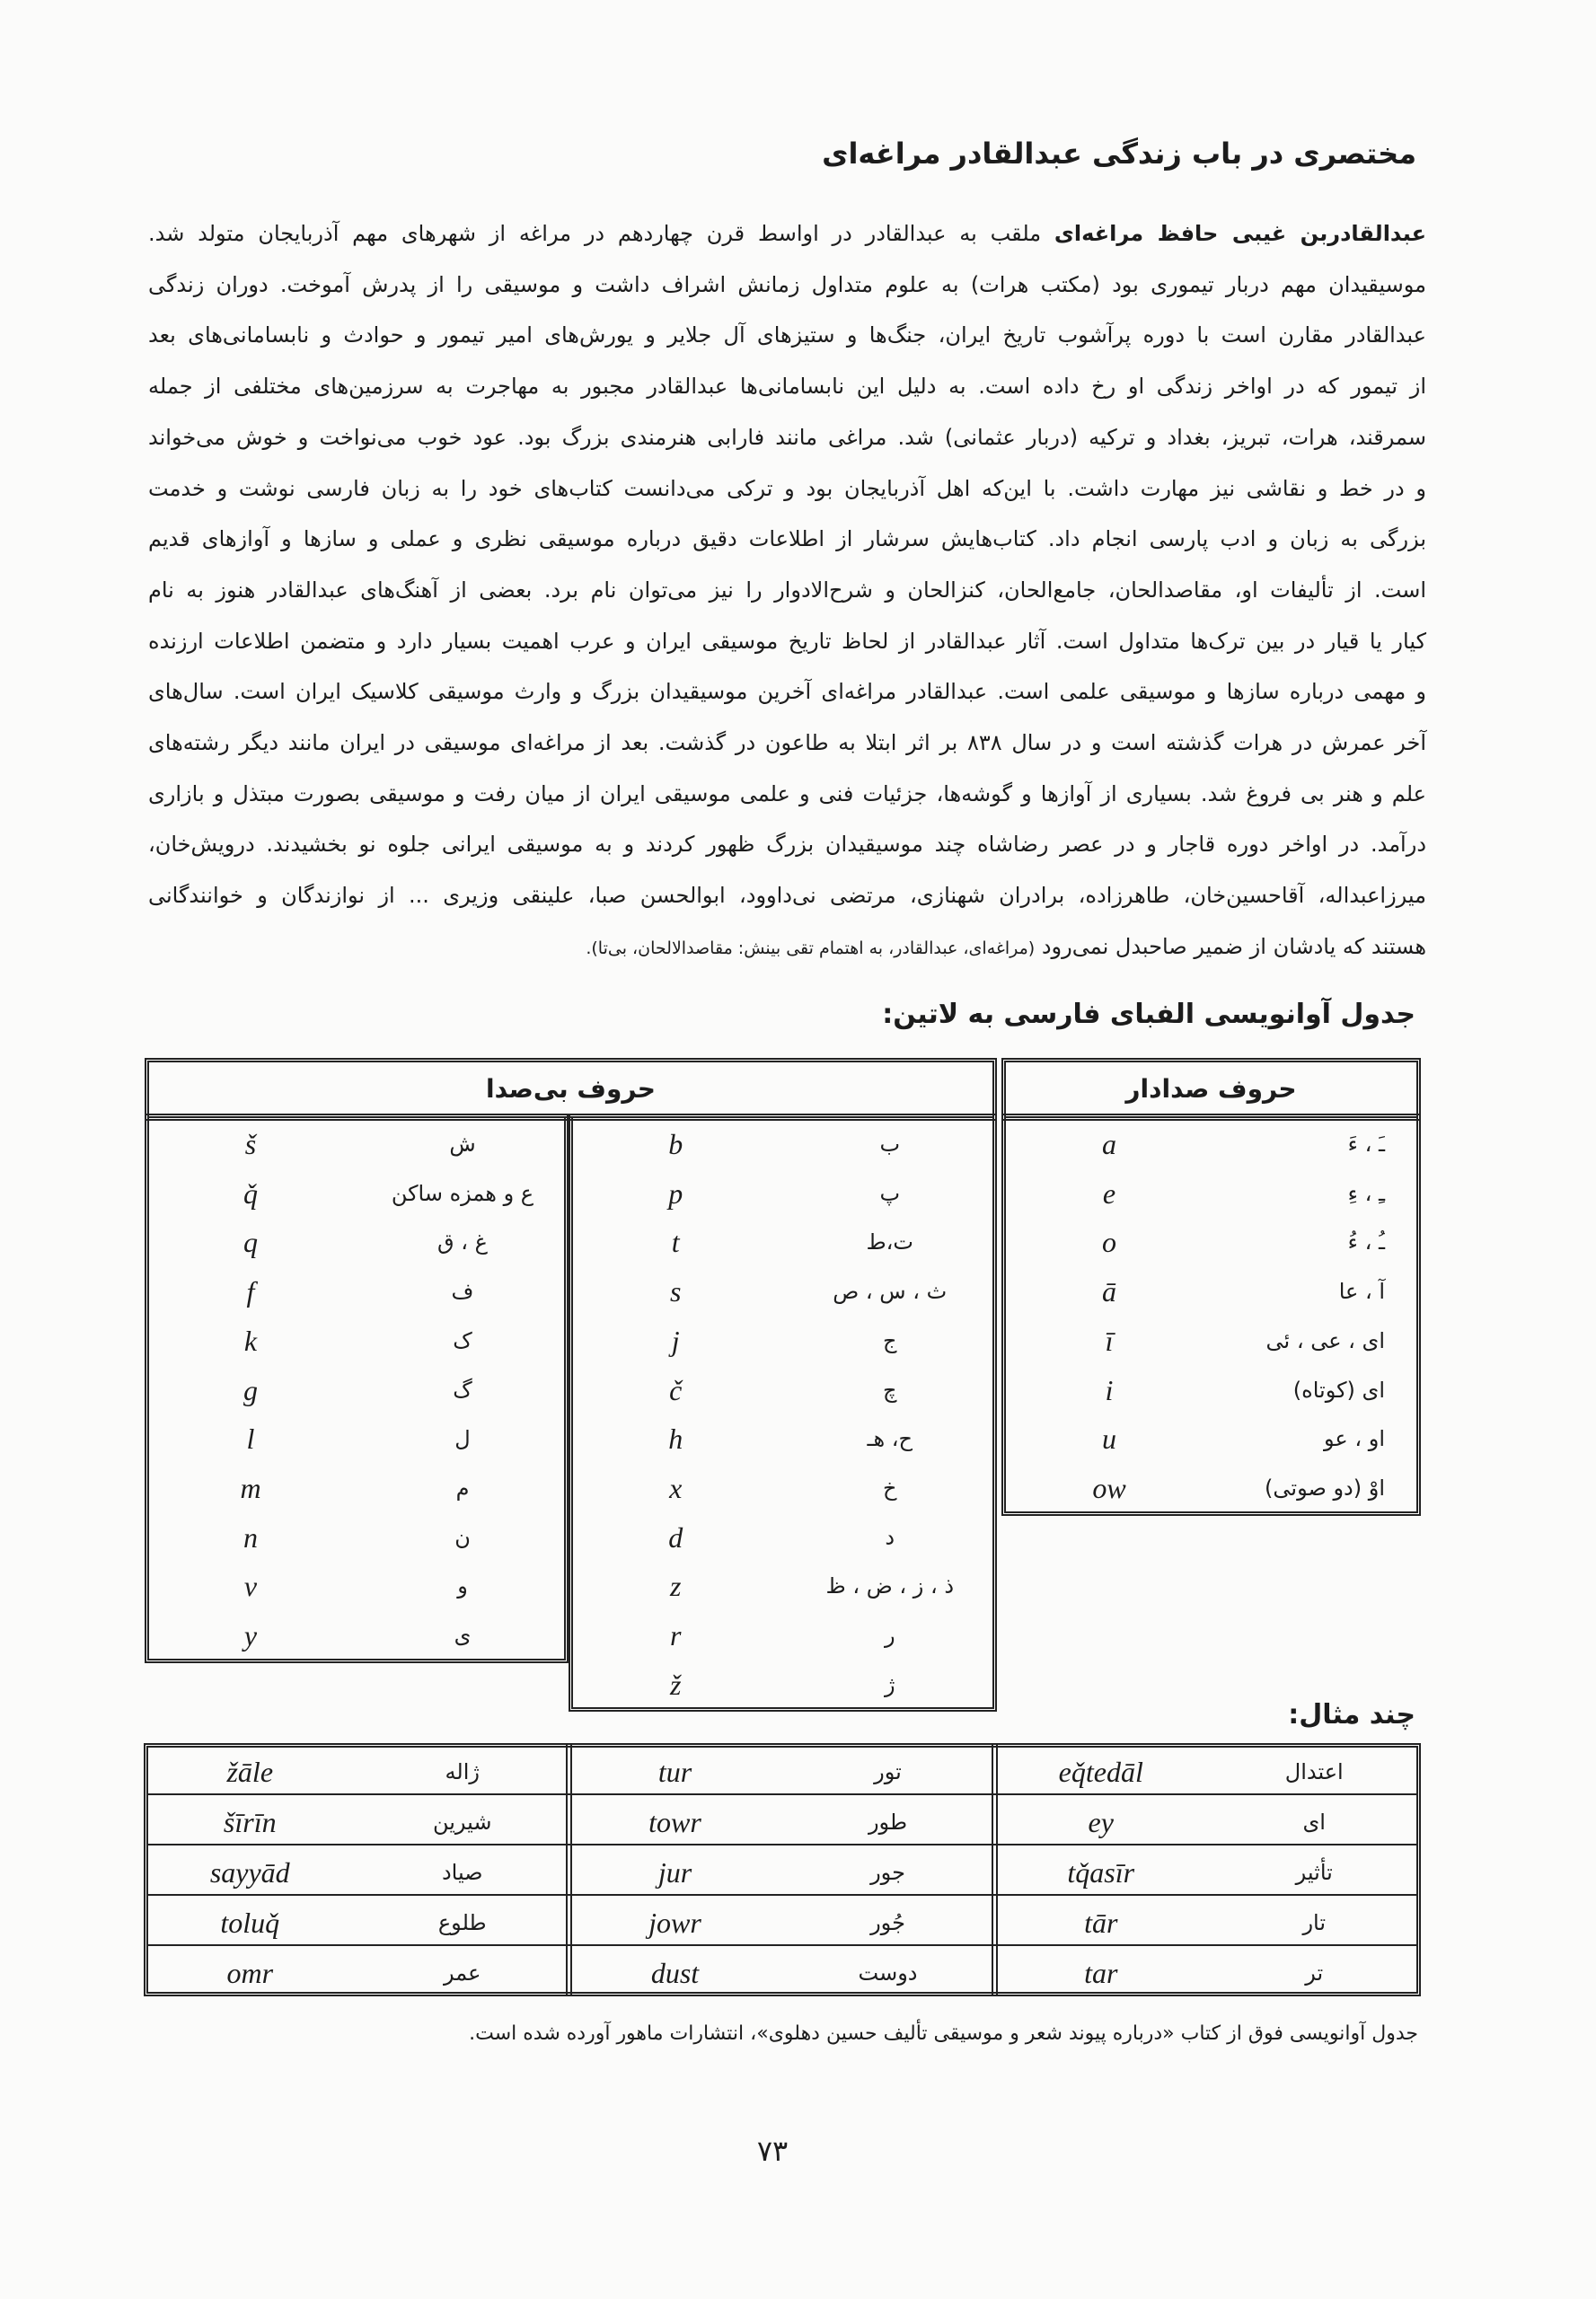 The height and width of the screenshot is (2299, 1596). I want to click on vowels-header: حروف صدادار, so click(1211, 1090).